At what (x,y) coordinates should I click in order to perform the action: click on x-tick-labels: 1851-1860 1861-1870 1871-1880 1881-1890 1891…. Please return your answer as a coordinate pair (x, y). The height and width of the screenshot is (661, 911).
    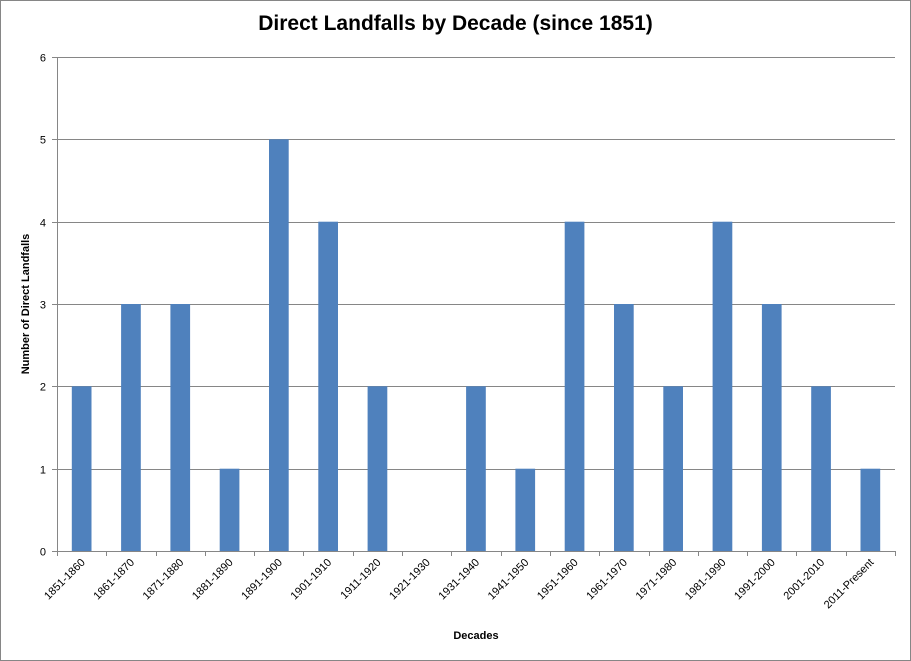
    Looking at the image, I should click on (459, 584).